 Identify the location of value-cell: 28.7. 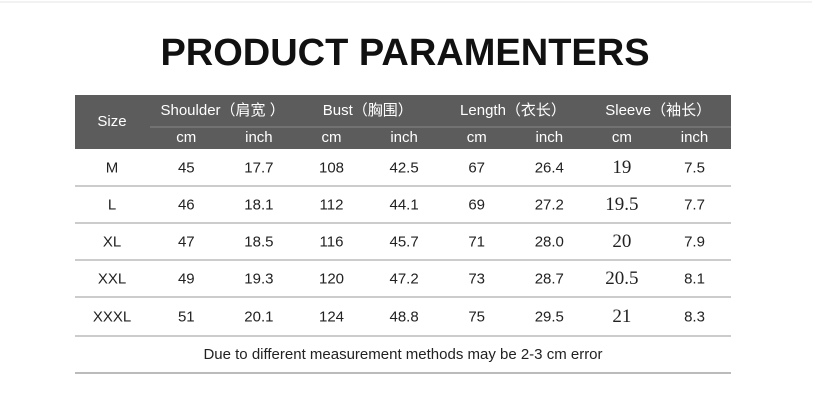
(549, 278).